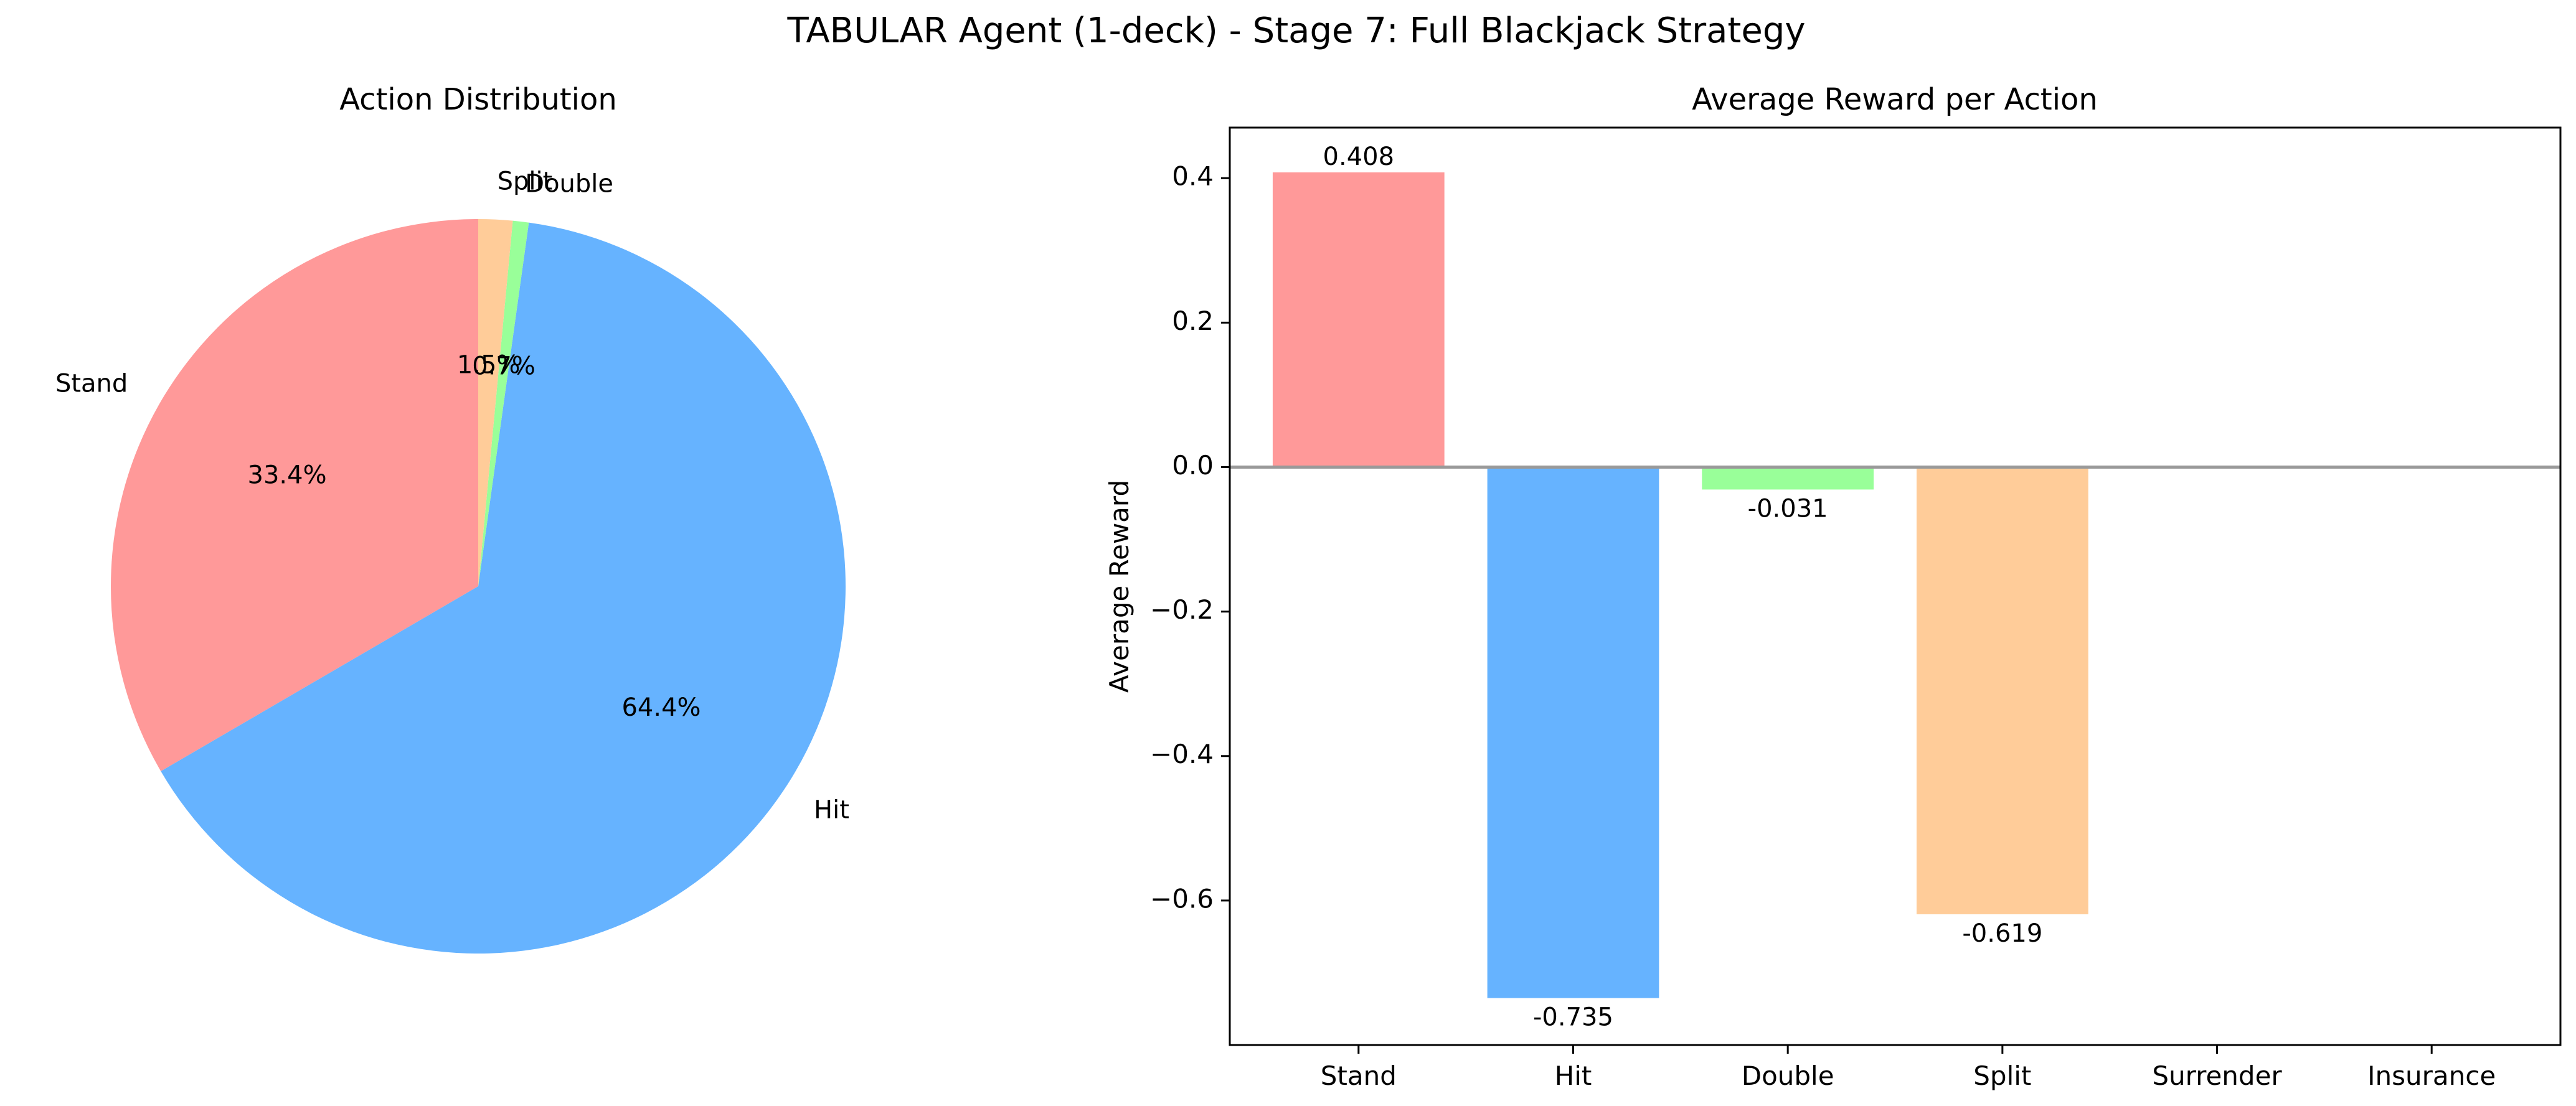 This screenshot has height=1106, width=2576. I want to click on pie-slice-split, so click(495, 402).